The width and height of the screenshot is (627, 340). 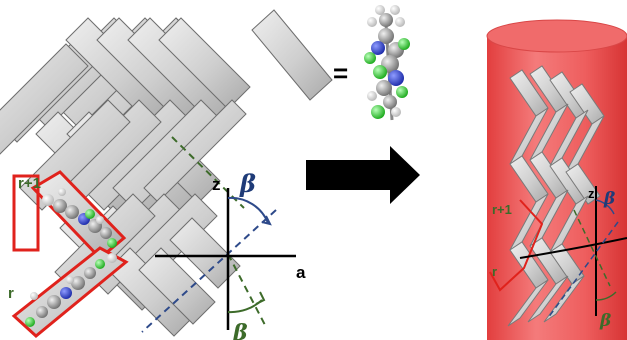 I want to click on right-highlight-box, so click(x=516, y=245).